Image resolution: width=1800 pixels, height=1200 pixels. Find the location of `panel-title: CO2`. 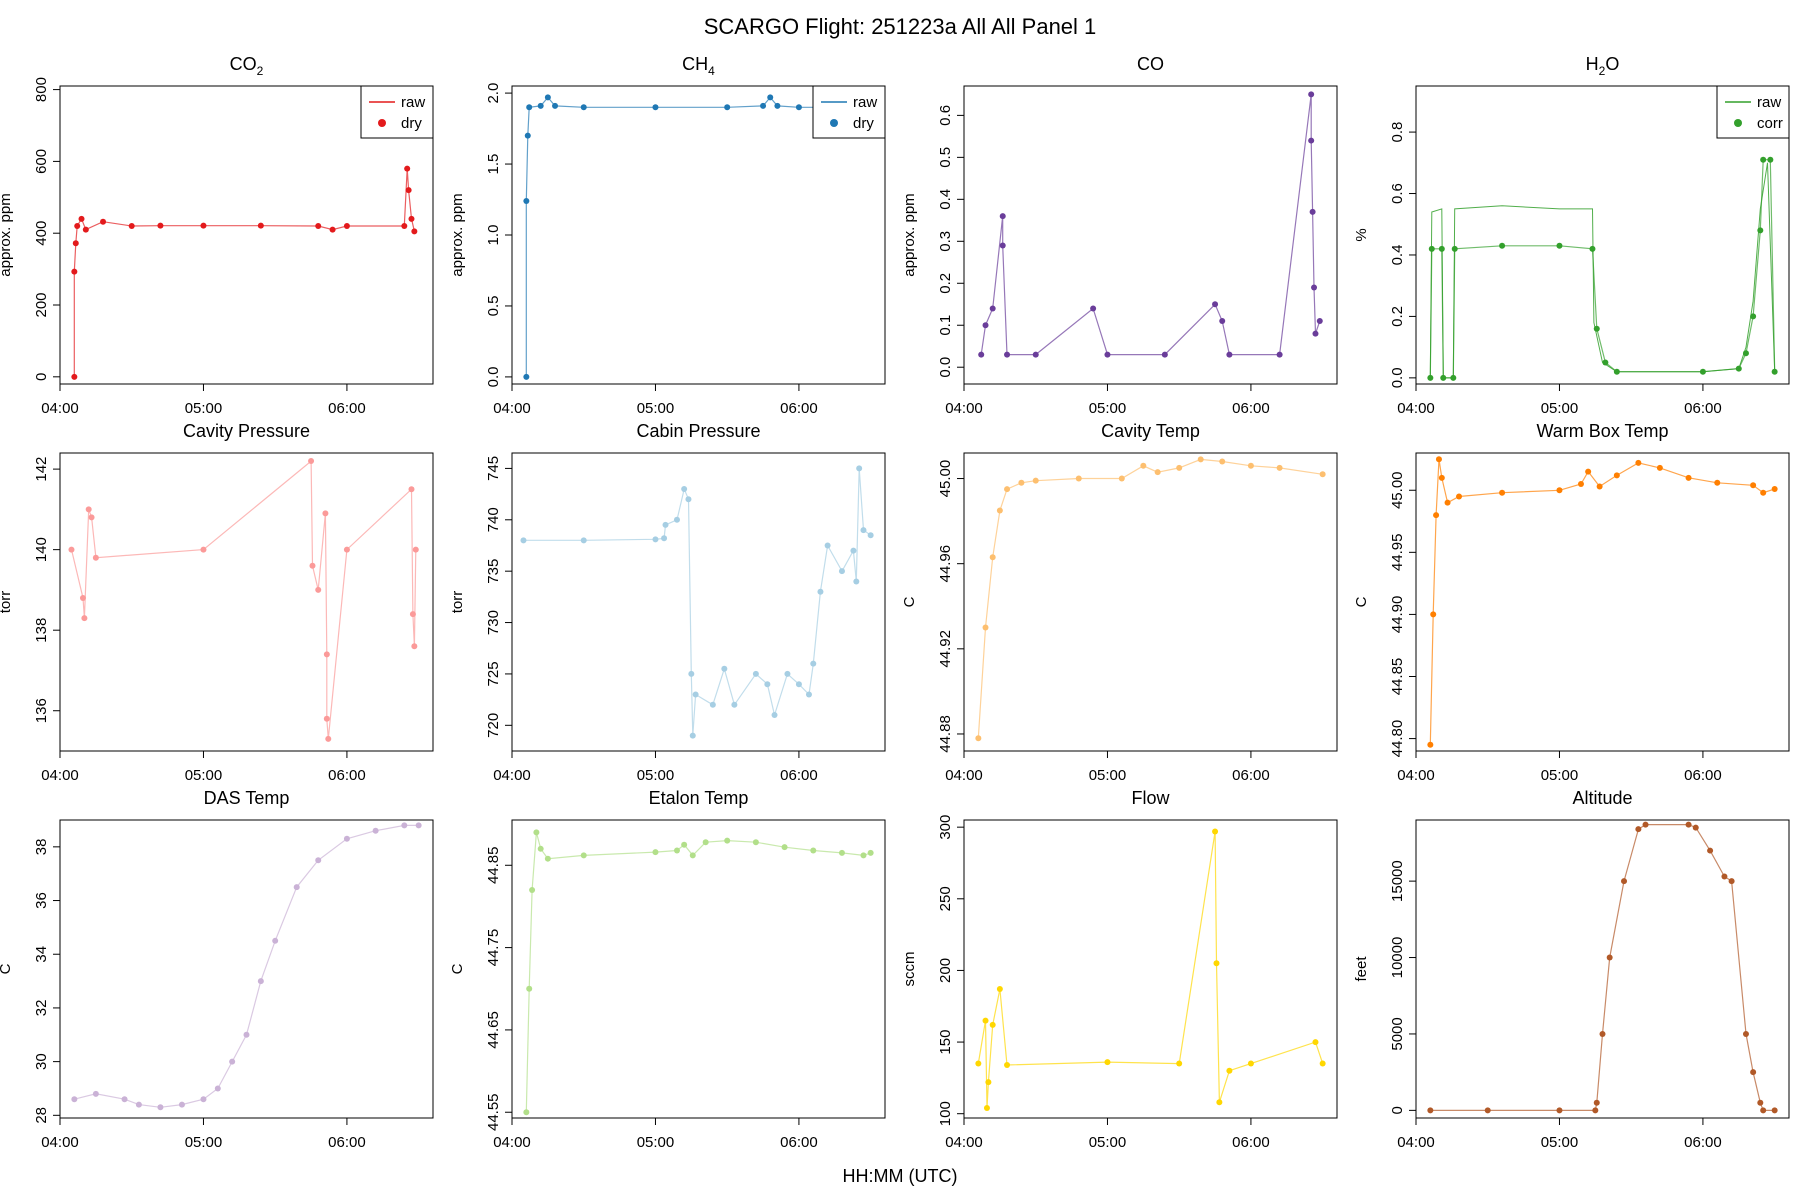

panel-title: CO2 is located at coordinates (247, 66).